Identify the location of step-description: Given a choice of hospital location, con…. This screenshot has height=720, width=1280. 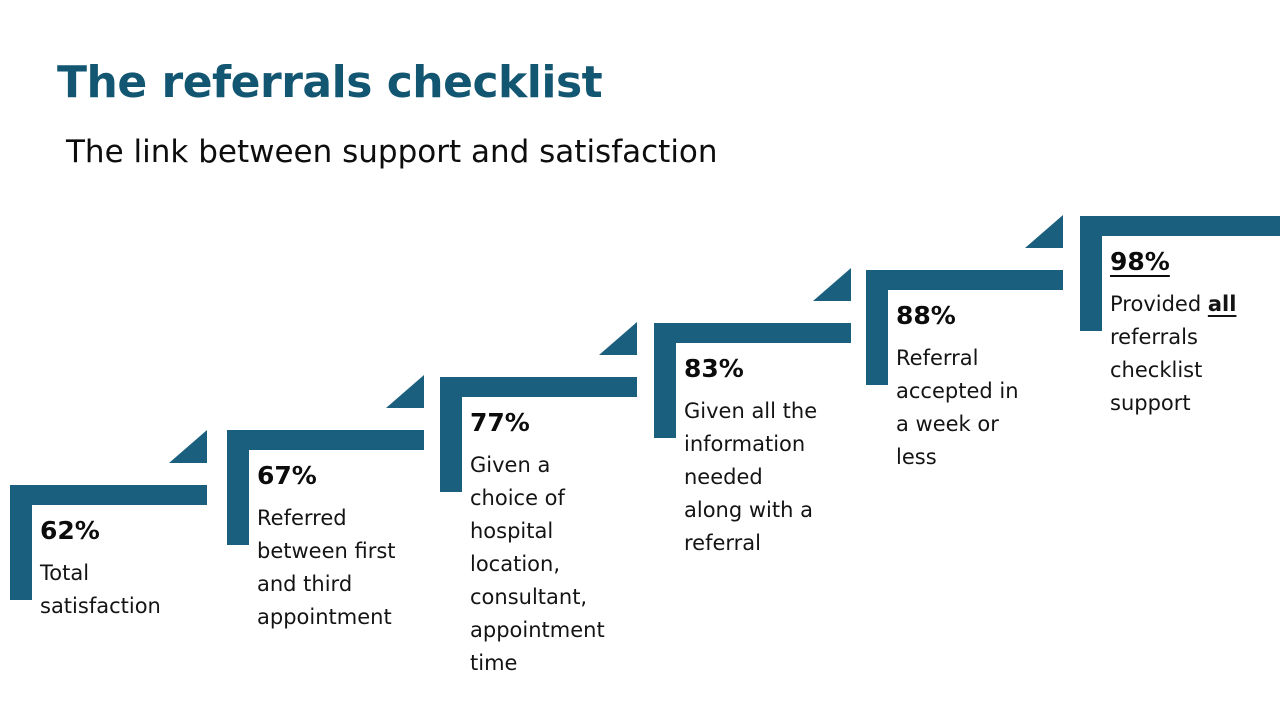
(537, 564).